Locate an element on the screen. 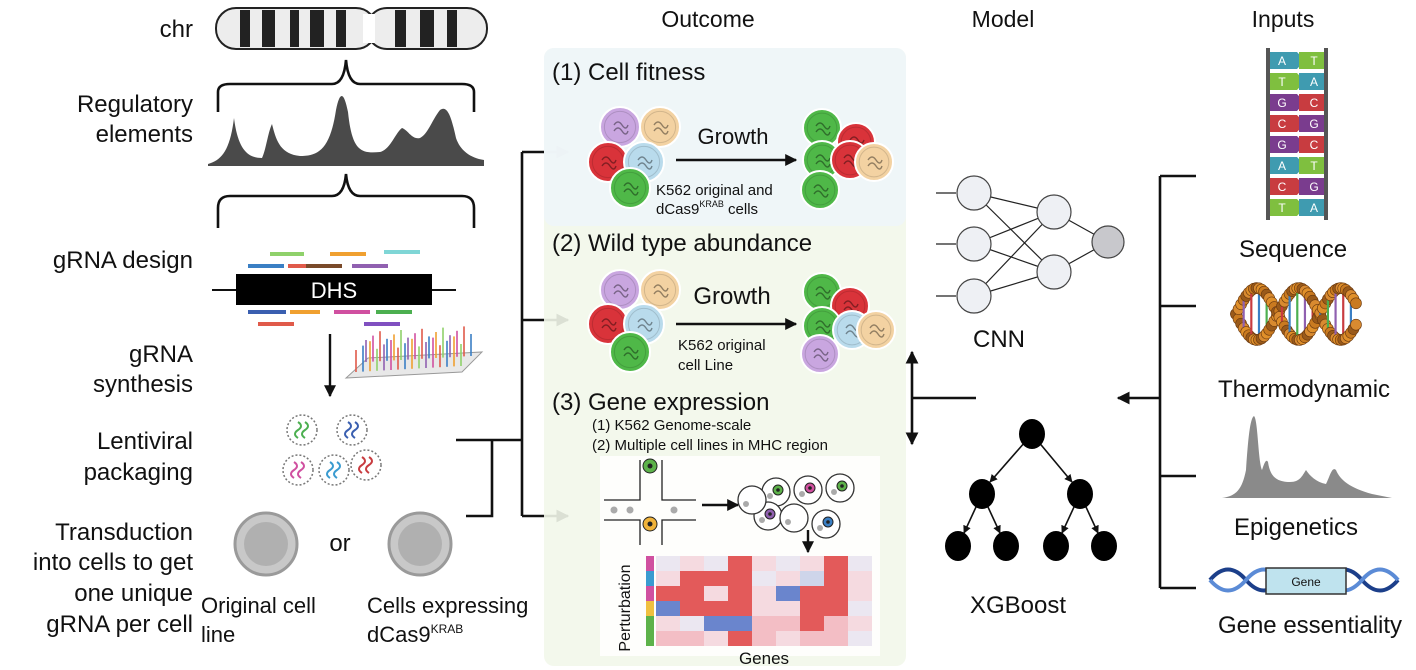 The image size is (1416, 670). regulatory-label-1: Regulatory is located at coordinates (135, 104).